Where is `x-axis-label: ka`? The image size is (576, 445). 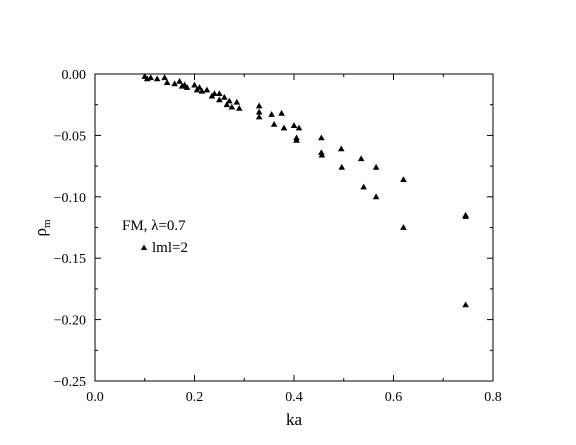
x-axis-label: ka is located at coordinates (294, 419).